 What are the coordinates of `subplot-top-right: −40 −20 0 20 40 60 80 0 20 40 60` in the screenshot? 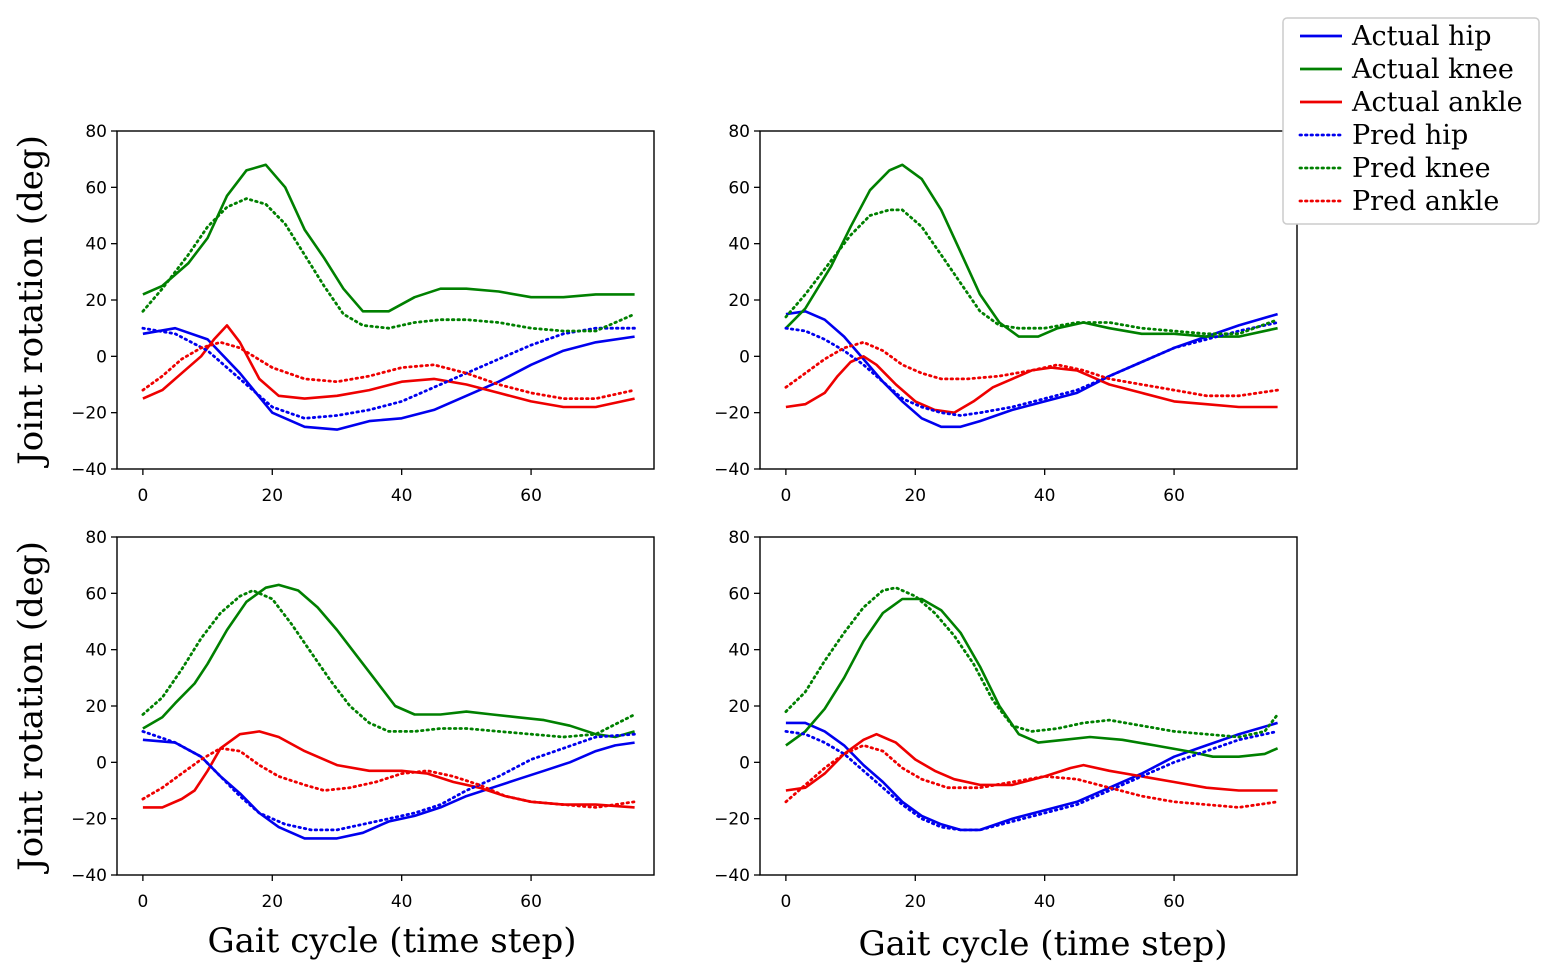 It's located at (1006, 314).